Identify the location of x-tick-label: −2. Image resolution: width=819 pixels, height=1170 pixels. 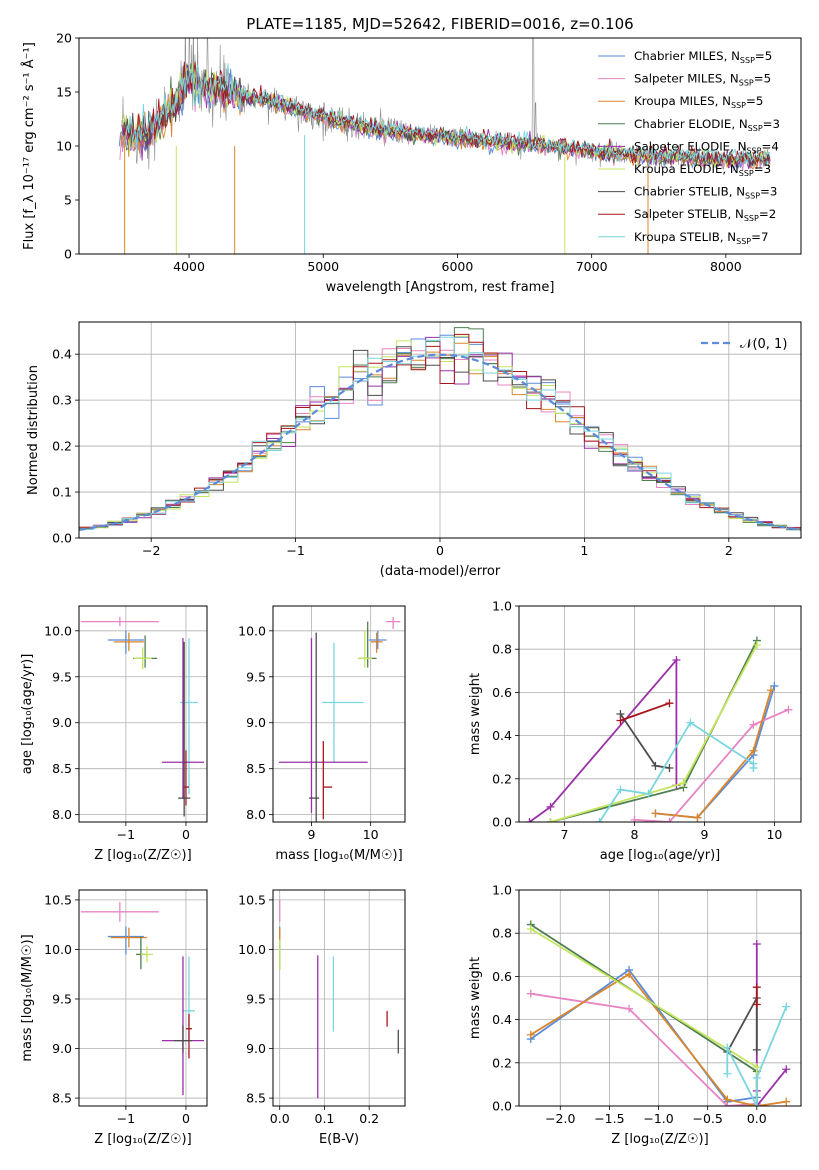
(151, 550).